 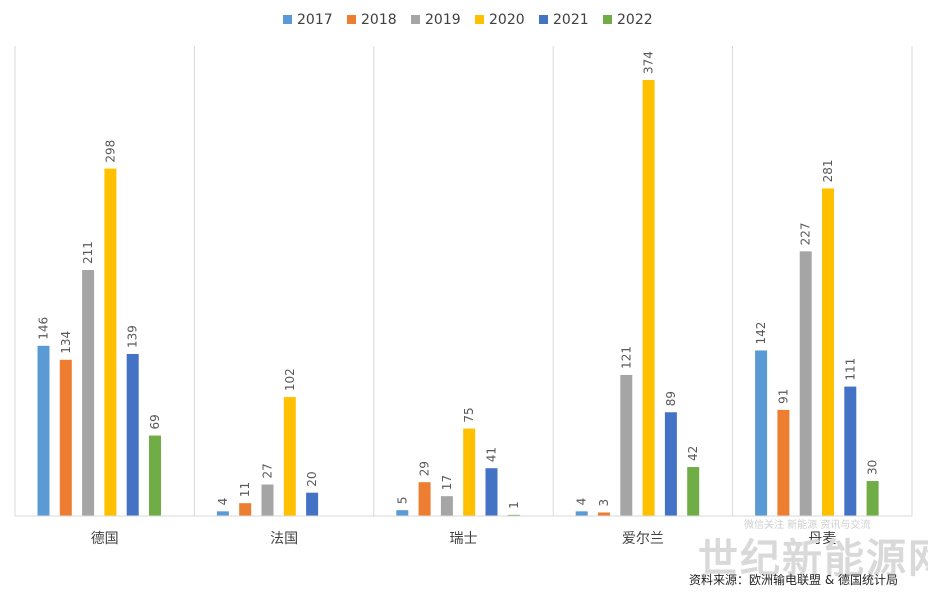 What do you see at coordinates (312, 504) in the screenshot?
I see `bar-2021-法国` at bounding box center [312, 504].